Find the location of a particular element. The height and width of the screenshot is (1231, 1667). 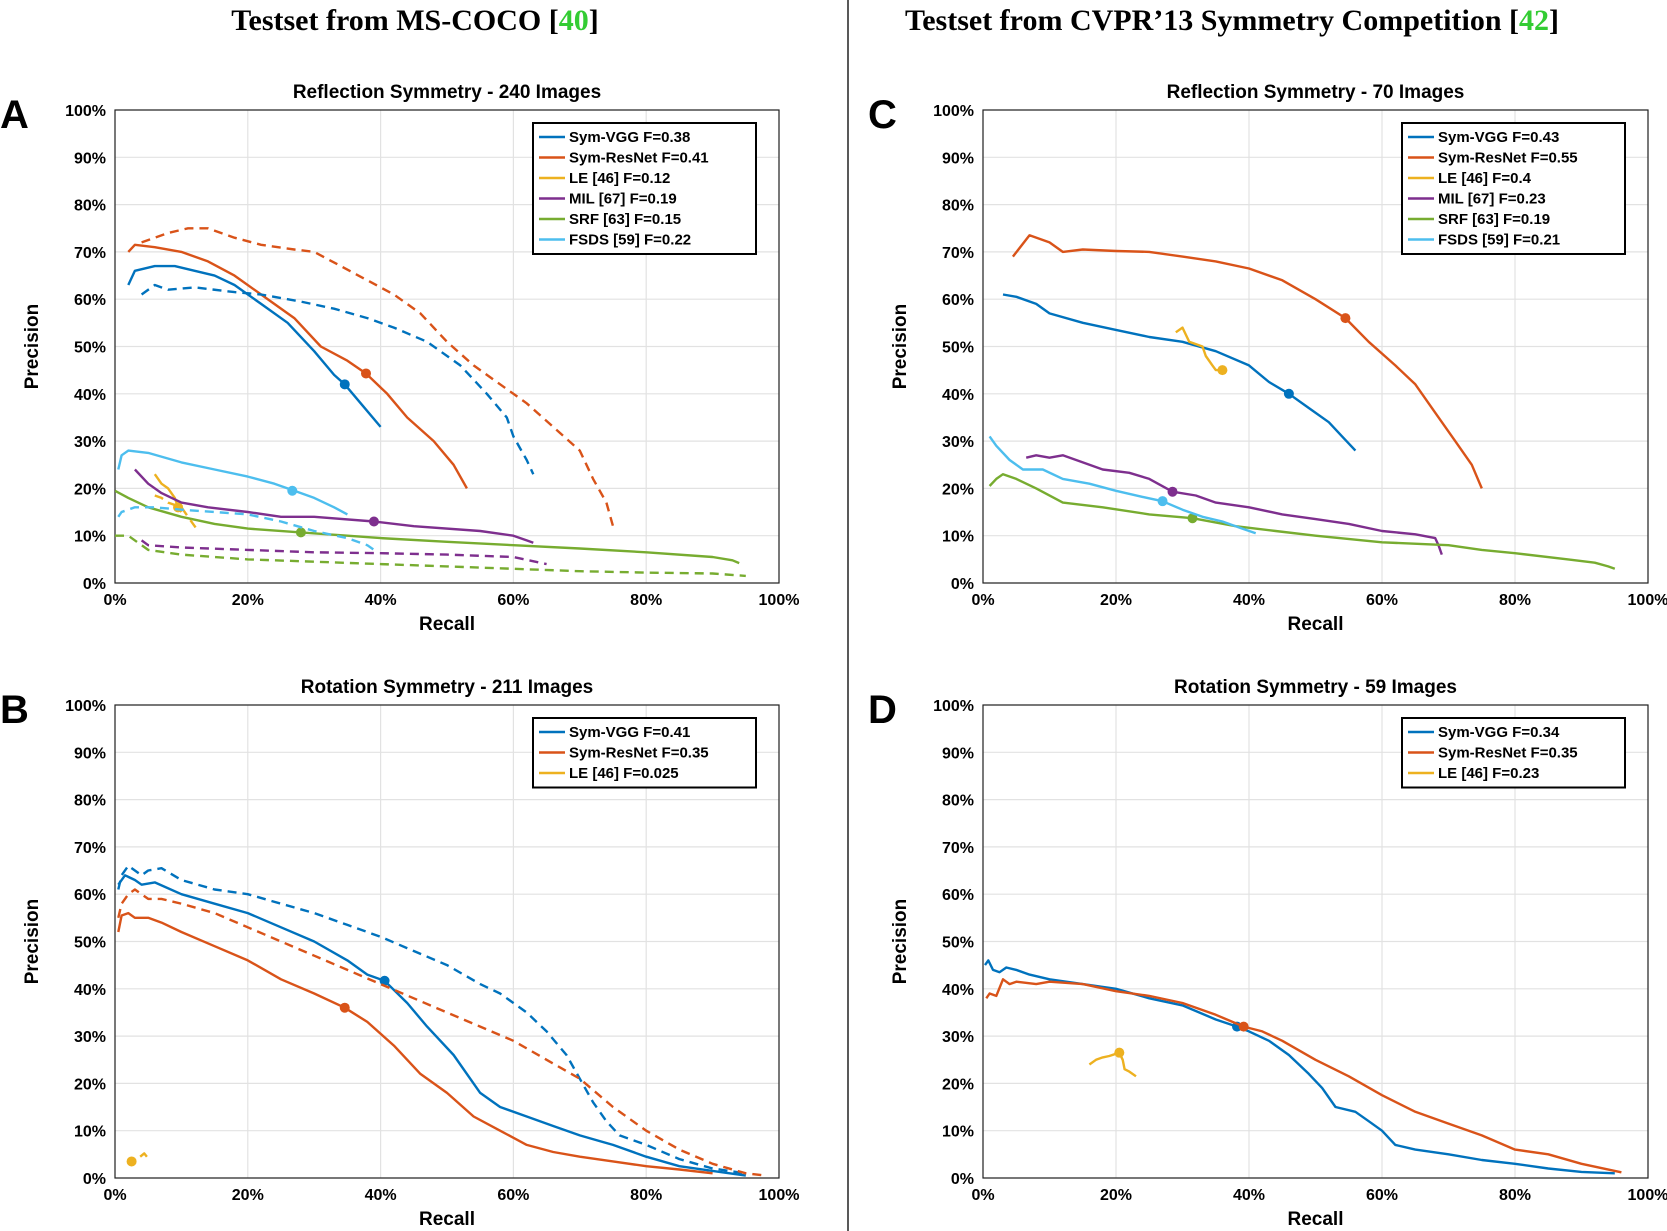

y-tick-label: 10% is located at coordinates (90, 1132).